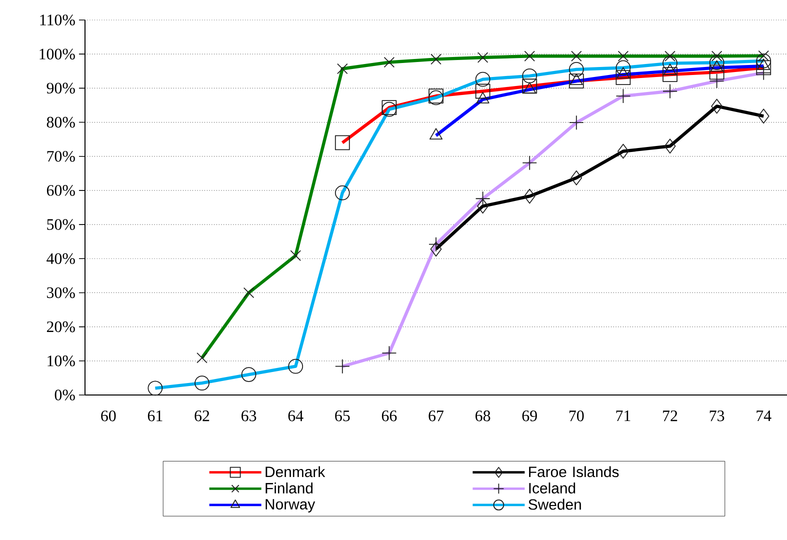 Image resolution: width=787 pixels, height=540 pixels. What do you see at coordinates (61, 292) in the screenshot?
I see `y-tick-label: 30%` at bounding box center [61, 292].